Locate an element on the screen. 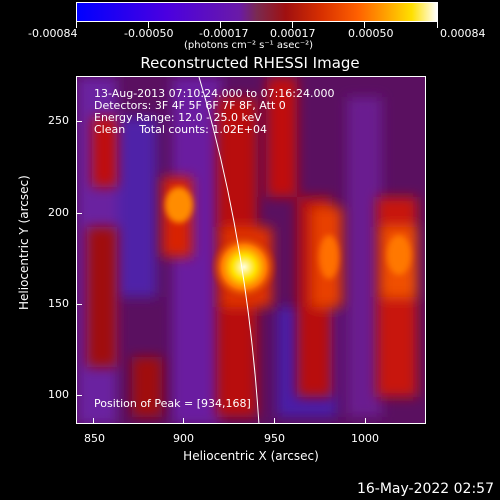  x-tick-label: 900 is located at coordinates (183, 438).